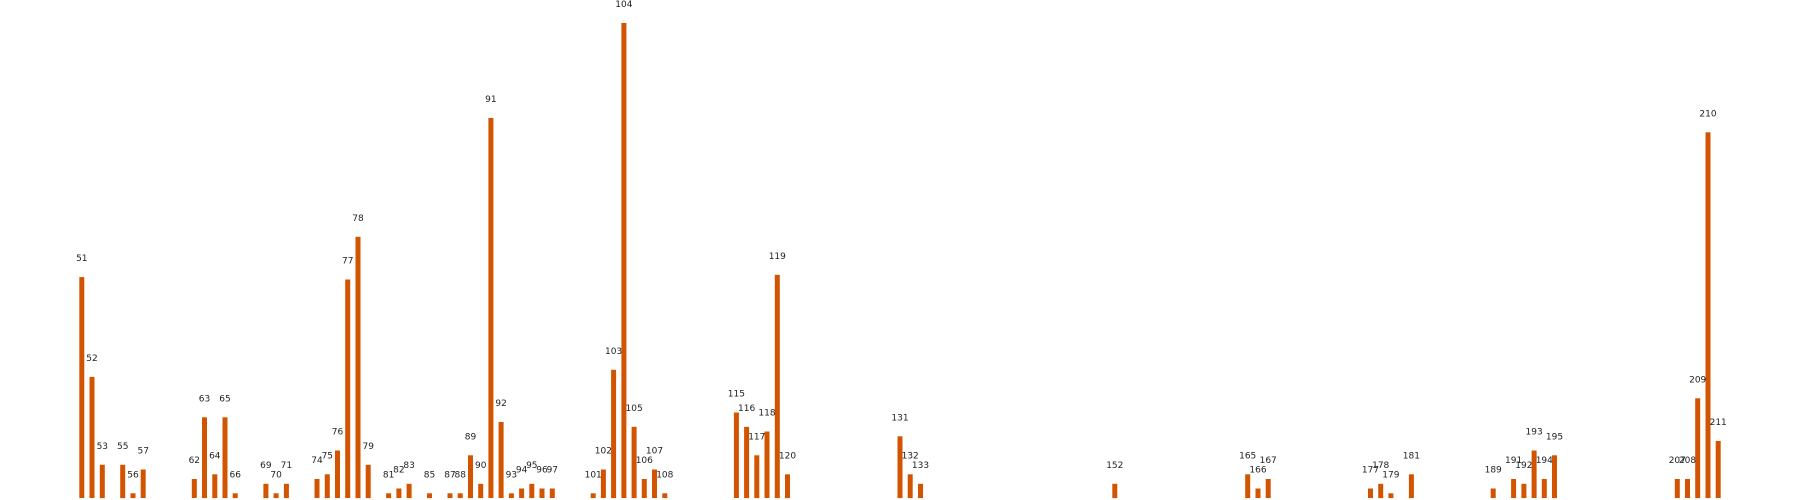  Describe the element at coordinates (471, 437) in the screenshot. I see `bar-label-89: 89` at that location.